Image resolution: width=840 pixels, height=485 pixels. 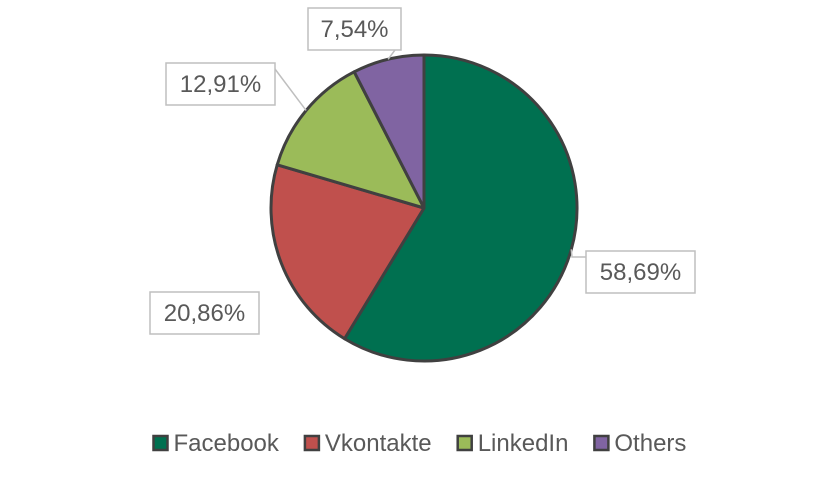 What do you see at coordinates (650, 443) in the screenshot?
I see `legend-label-others: Others` at bounding box center [650, 443].